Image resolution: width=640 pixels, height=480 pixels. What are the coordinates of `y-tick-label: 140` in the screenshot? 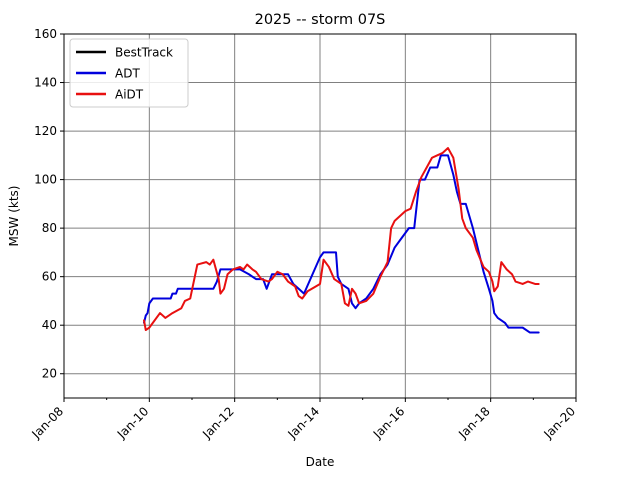 It's located at (45, 83).